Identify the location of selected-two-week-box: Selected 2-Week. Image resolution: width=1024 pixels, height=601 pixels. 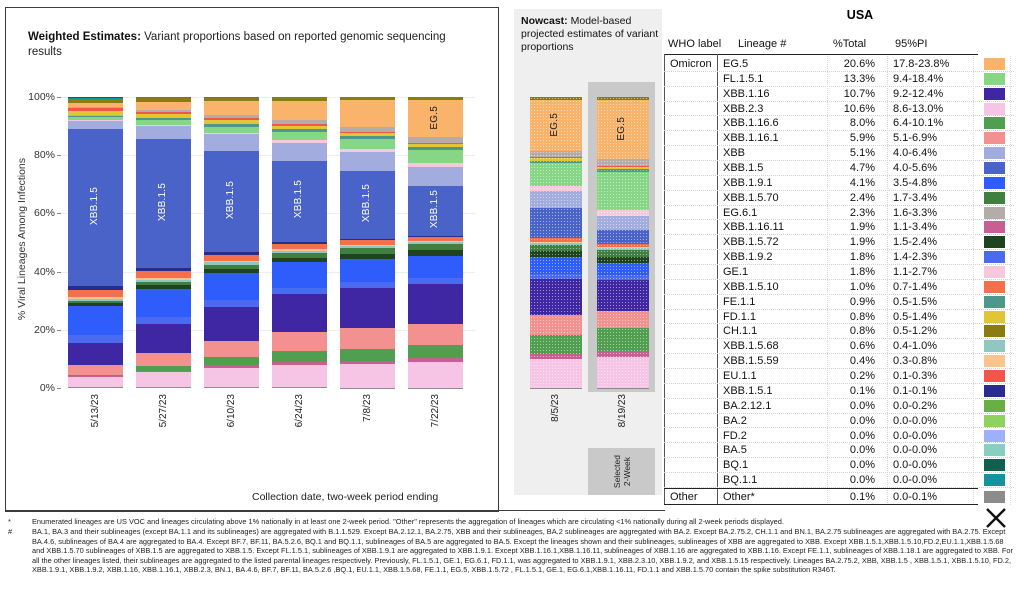
(621, 471).